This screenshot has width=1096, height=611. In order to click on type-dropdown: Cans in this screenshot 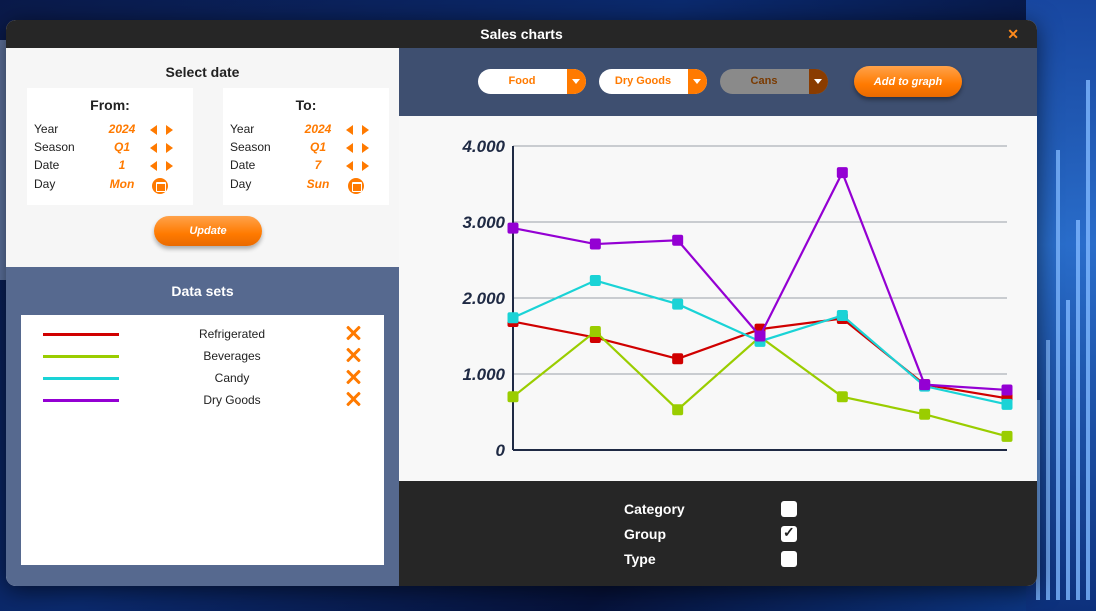, I will do `click(774, 81)`.